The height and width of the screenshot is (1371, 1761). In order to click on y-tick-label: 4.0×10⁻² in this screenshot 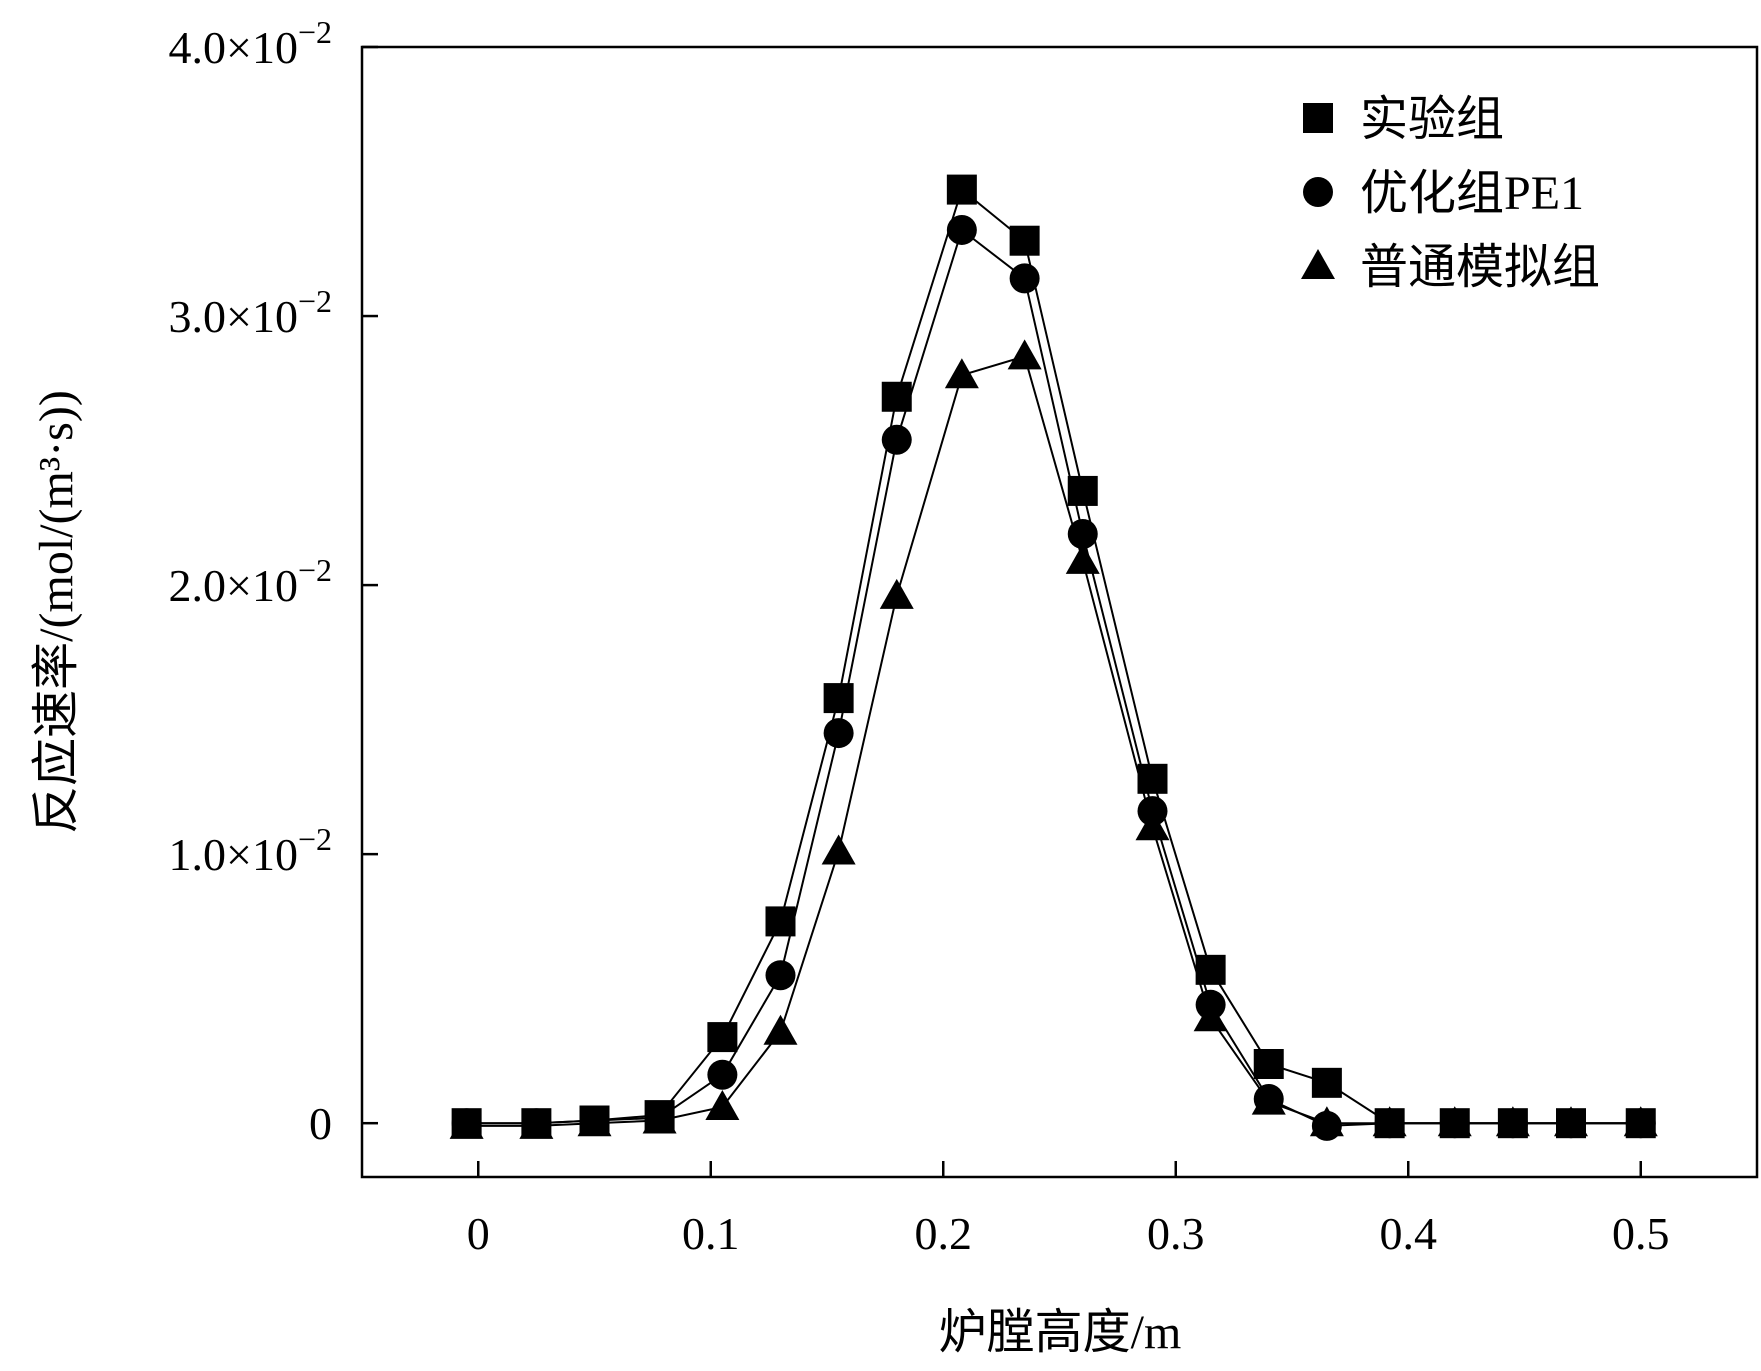, I will do `click(251, 43)`.